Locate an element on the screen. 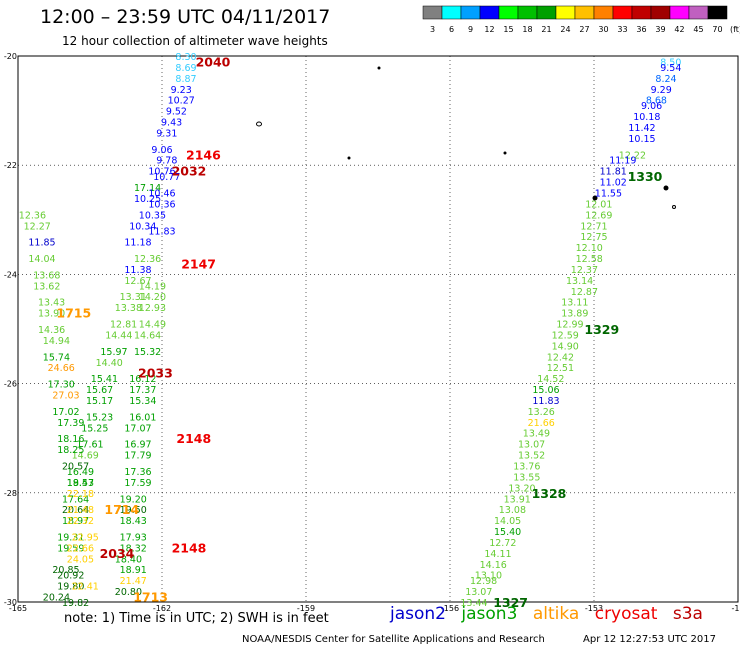  pass-time-label: 2146 is located at coordinates (203, 154).